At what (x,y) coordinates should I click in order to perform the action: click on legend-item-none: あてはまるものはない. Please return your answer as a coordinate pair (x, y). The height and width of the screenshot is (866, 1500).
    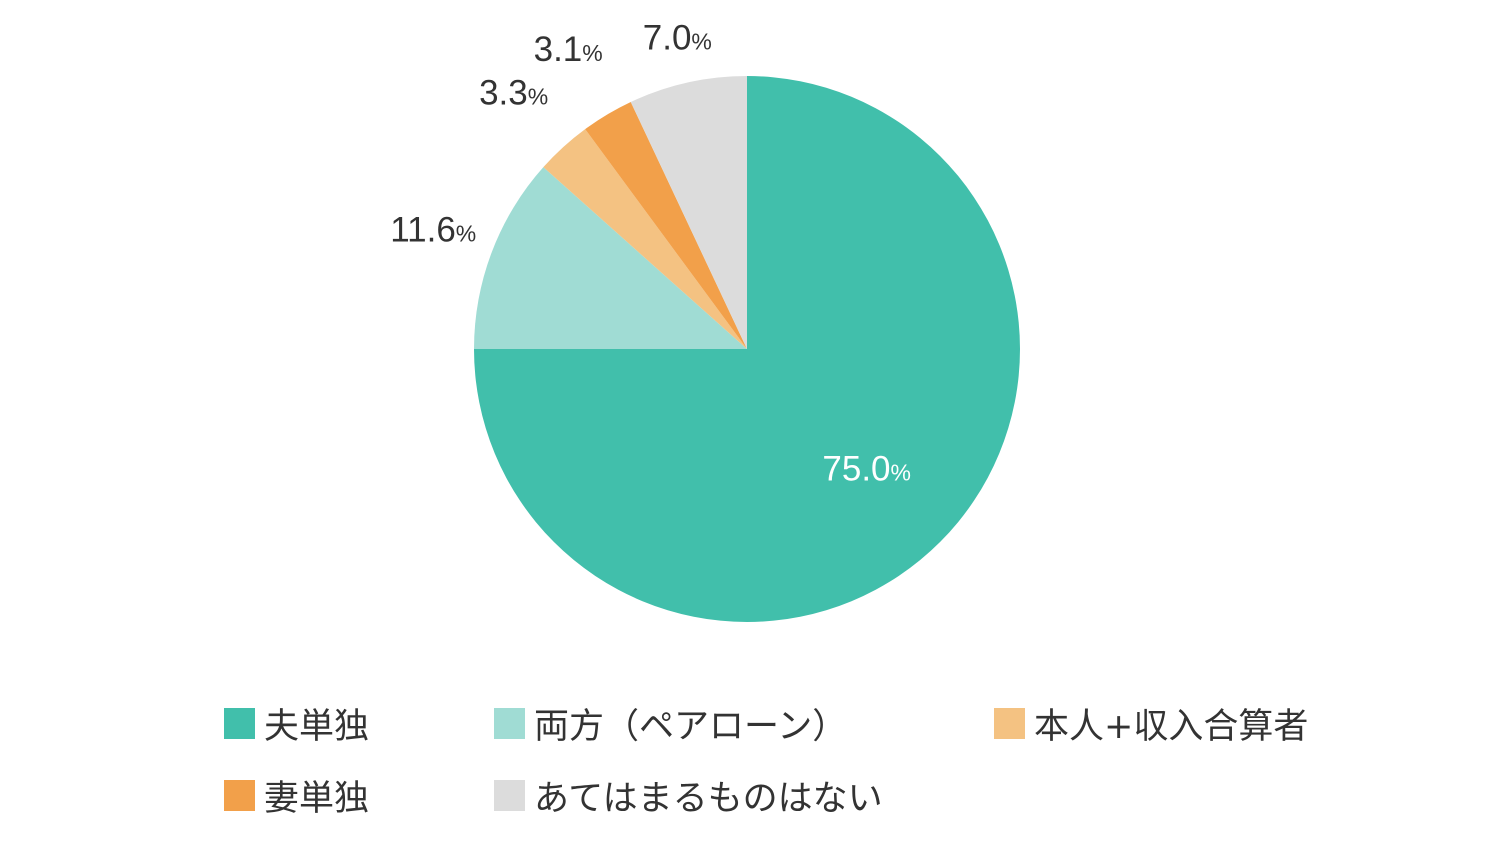
    Looking at the image, I should click on (744, 795).